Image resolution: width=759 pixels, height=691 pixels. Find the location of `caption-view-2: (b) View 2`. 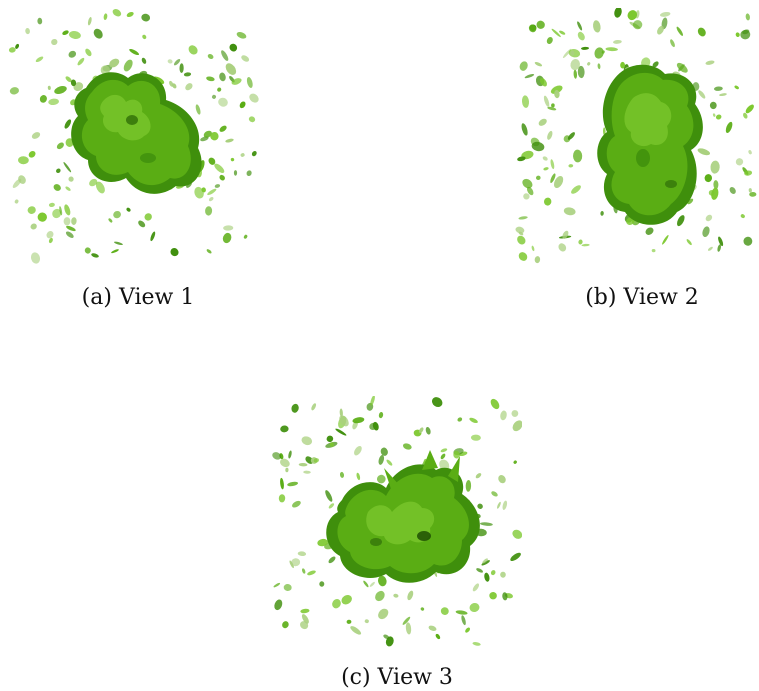

caption-view-2: (b) View 2 is located at coordinates (642, 297).